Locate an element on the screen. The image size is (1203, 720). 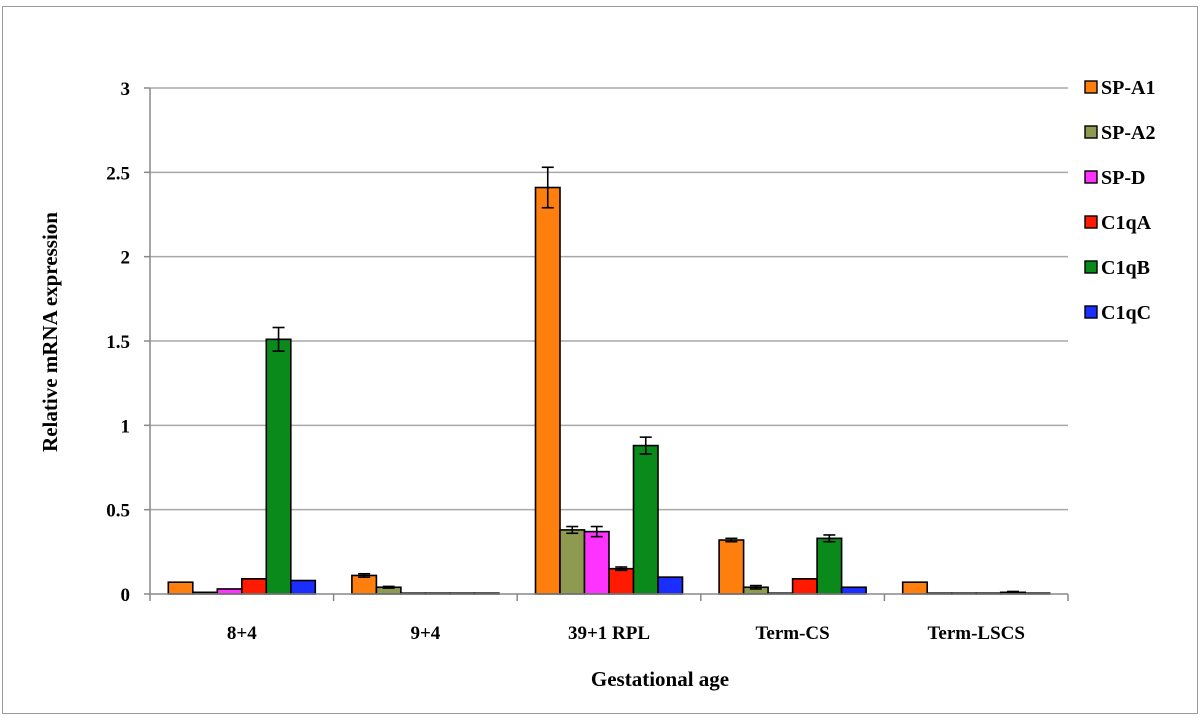
x-axis-ticks: 8+4 9+4 39+1 RPL Term-CS Term-LSCS is located at coordinates (609, 619).